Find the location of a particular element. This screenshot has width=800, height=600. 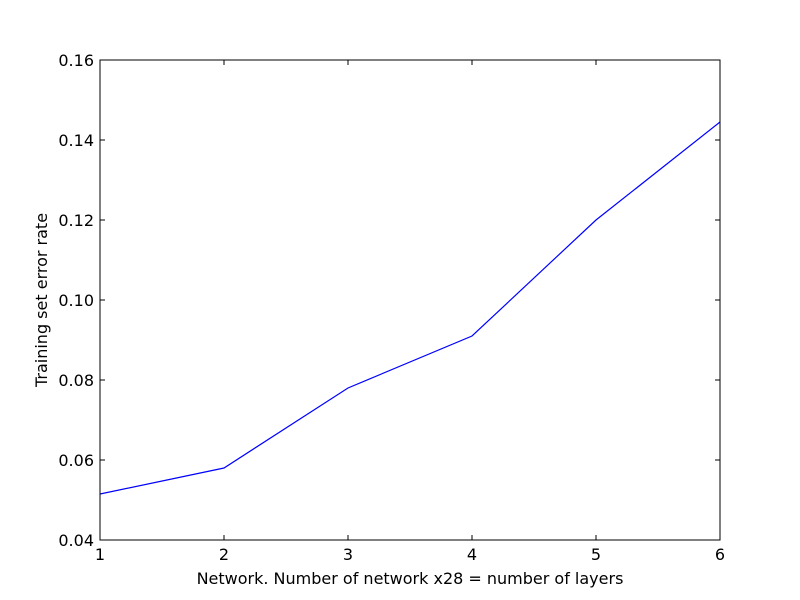

x-tick-label: 1 is located at coordinates (100, 554).